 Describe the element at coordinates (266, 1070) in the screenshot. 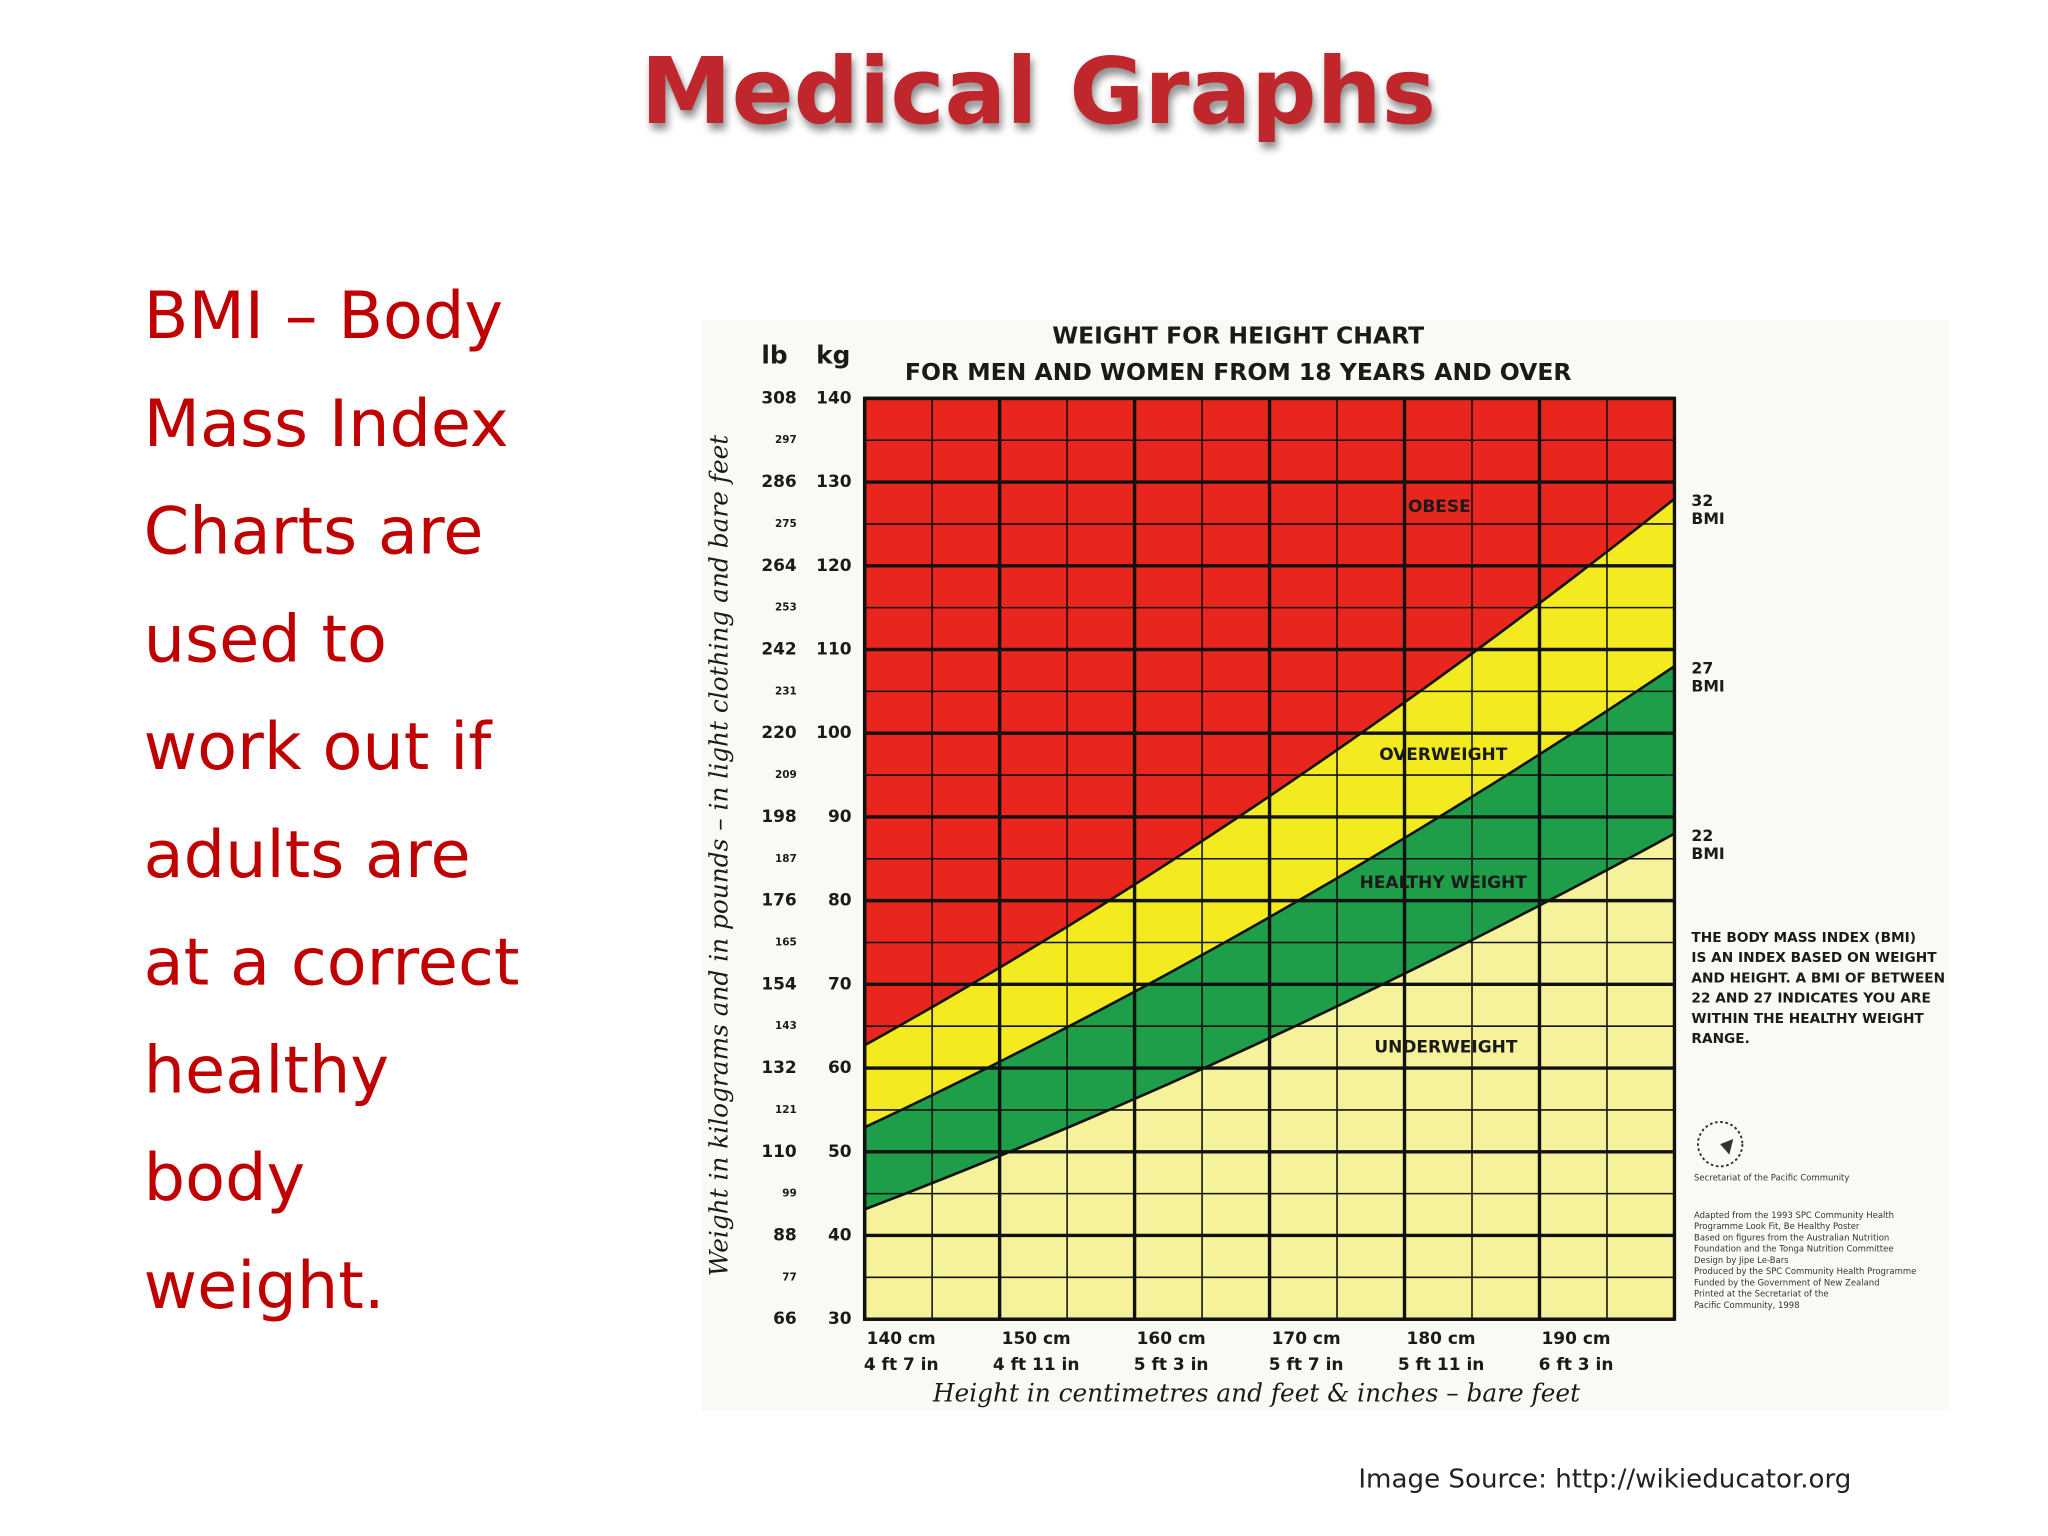

I see `body-line: healthy` at that location.